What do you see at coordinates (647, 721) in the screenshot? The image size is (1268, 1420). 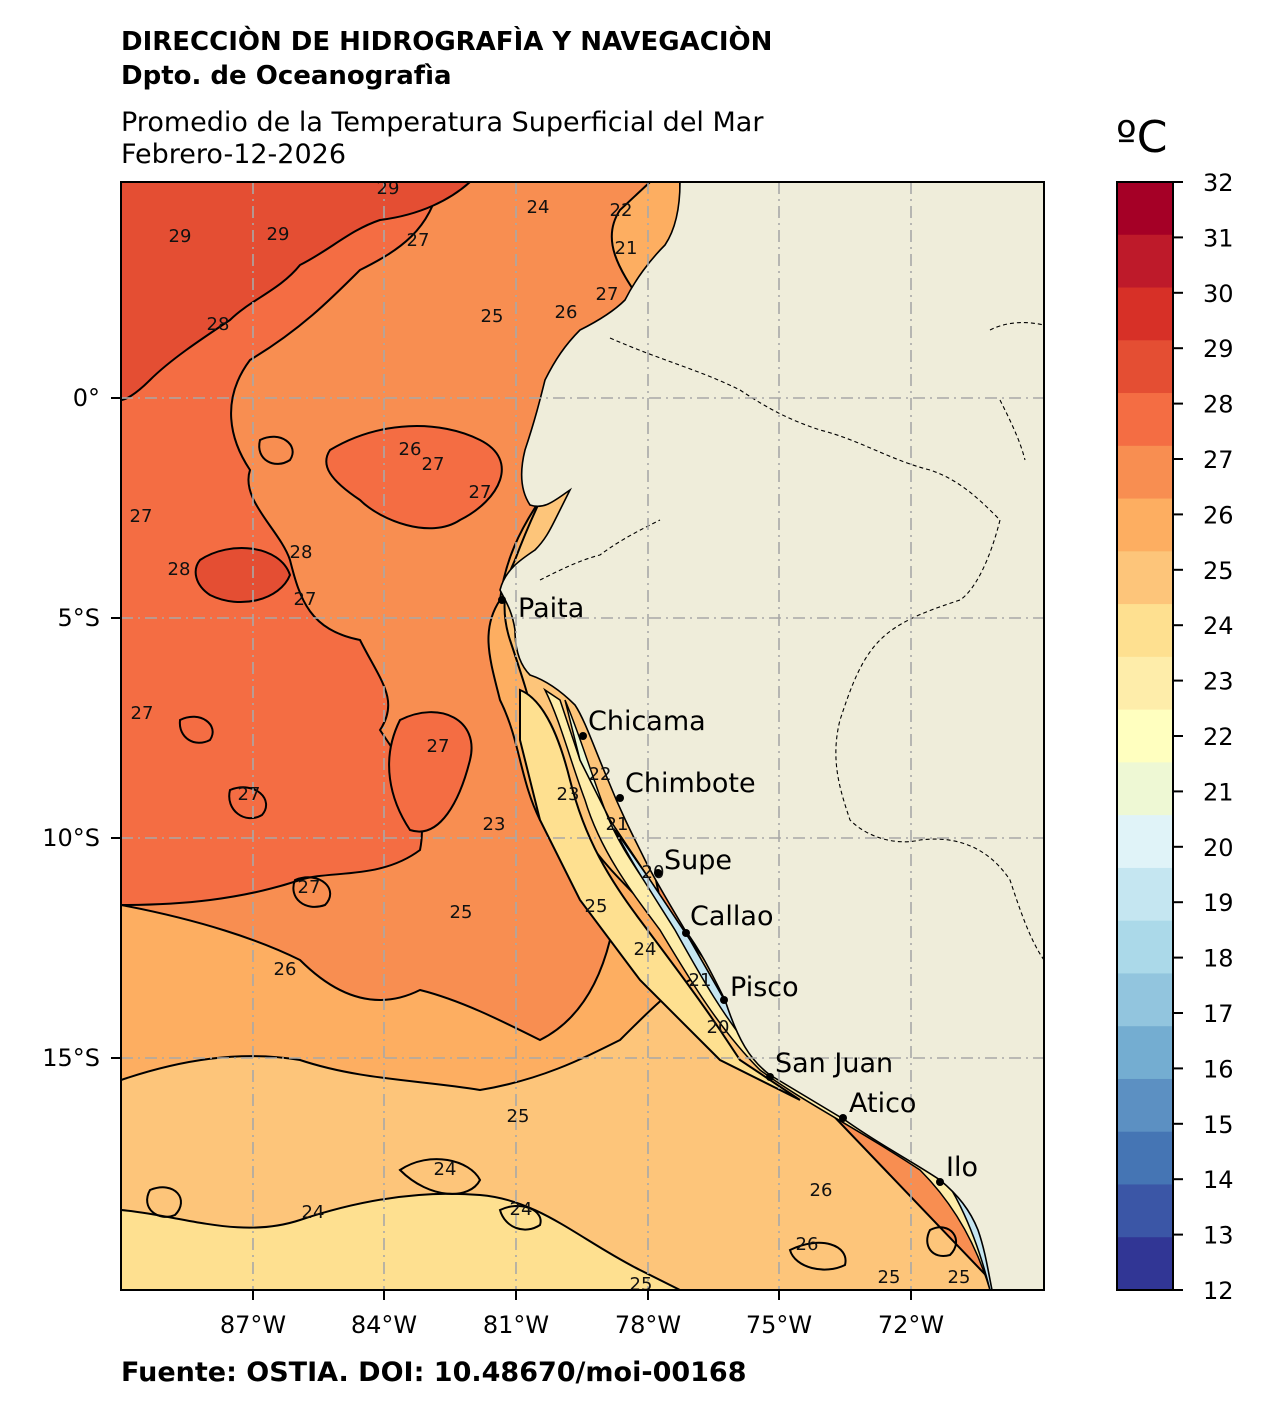 I see `port-label: Chicama` at bounding box center [647, 721].